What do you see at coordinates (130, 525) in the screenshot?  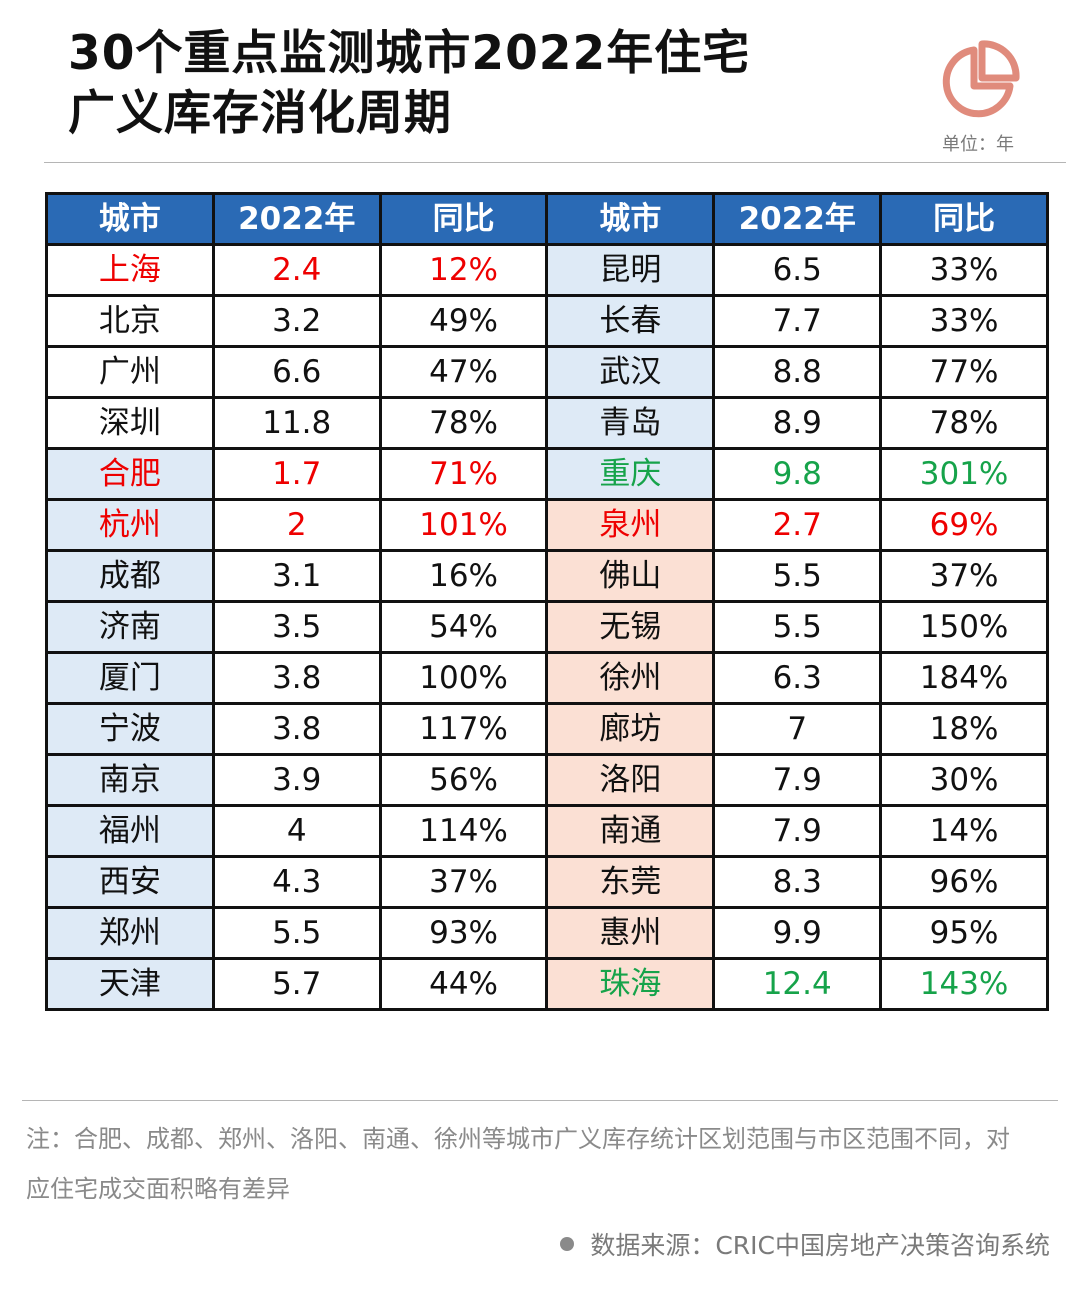 I see `left-city-cell: 杭州` at bounding box center [130, 525].